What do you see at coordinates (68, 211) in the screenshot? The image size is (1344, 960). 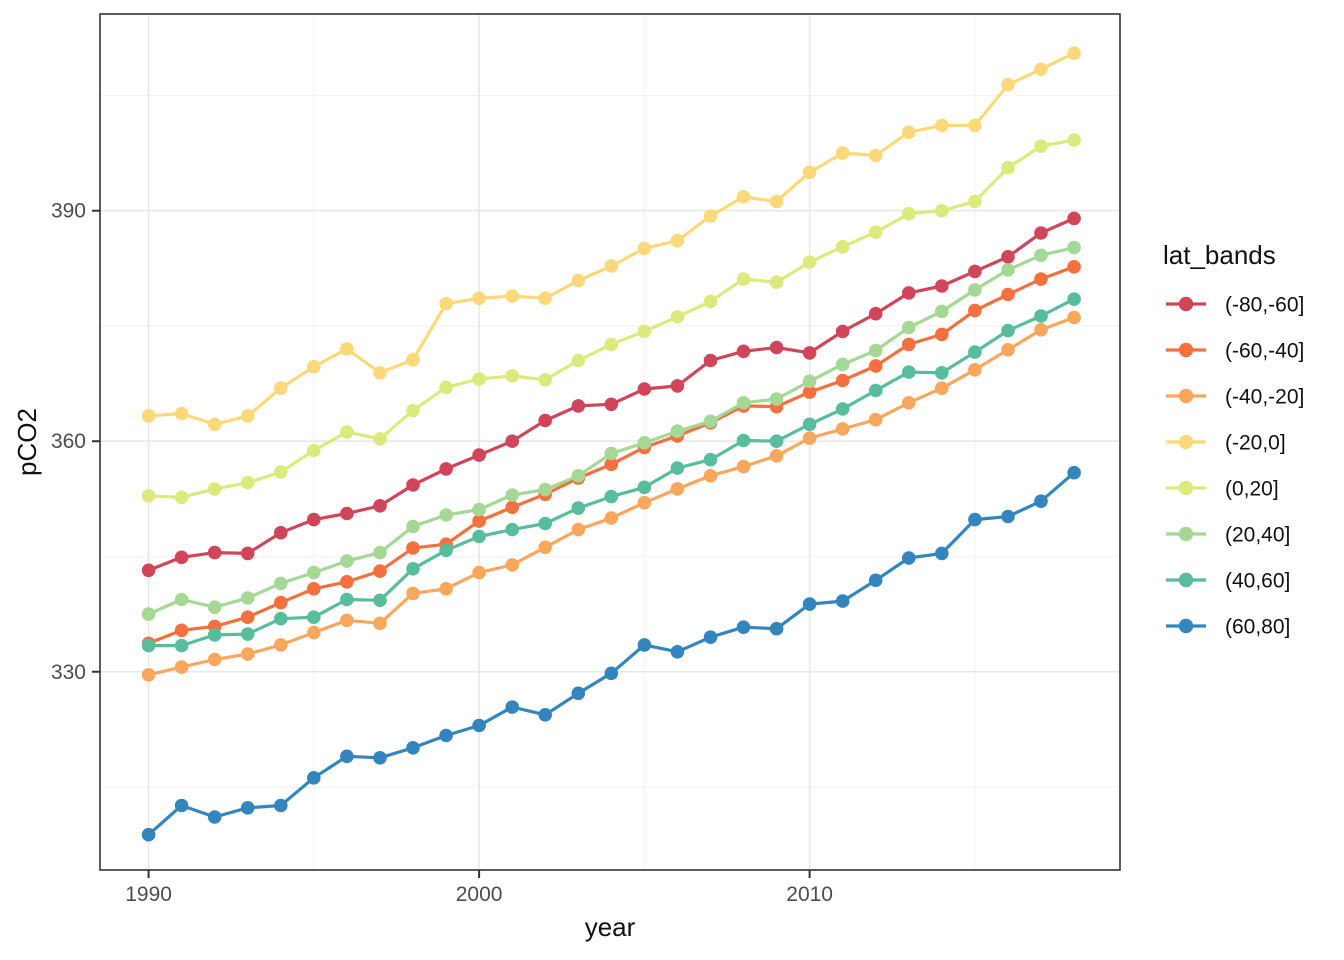 I see `y-tick-label: 390` at bounding box center [68, 211].